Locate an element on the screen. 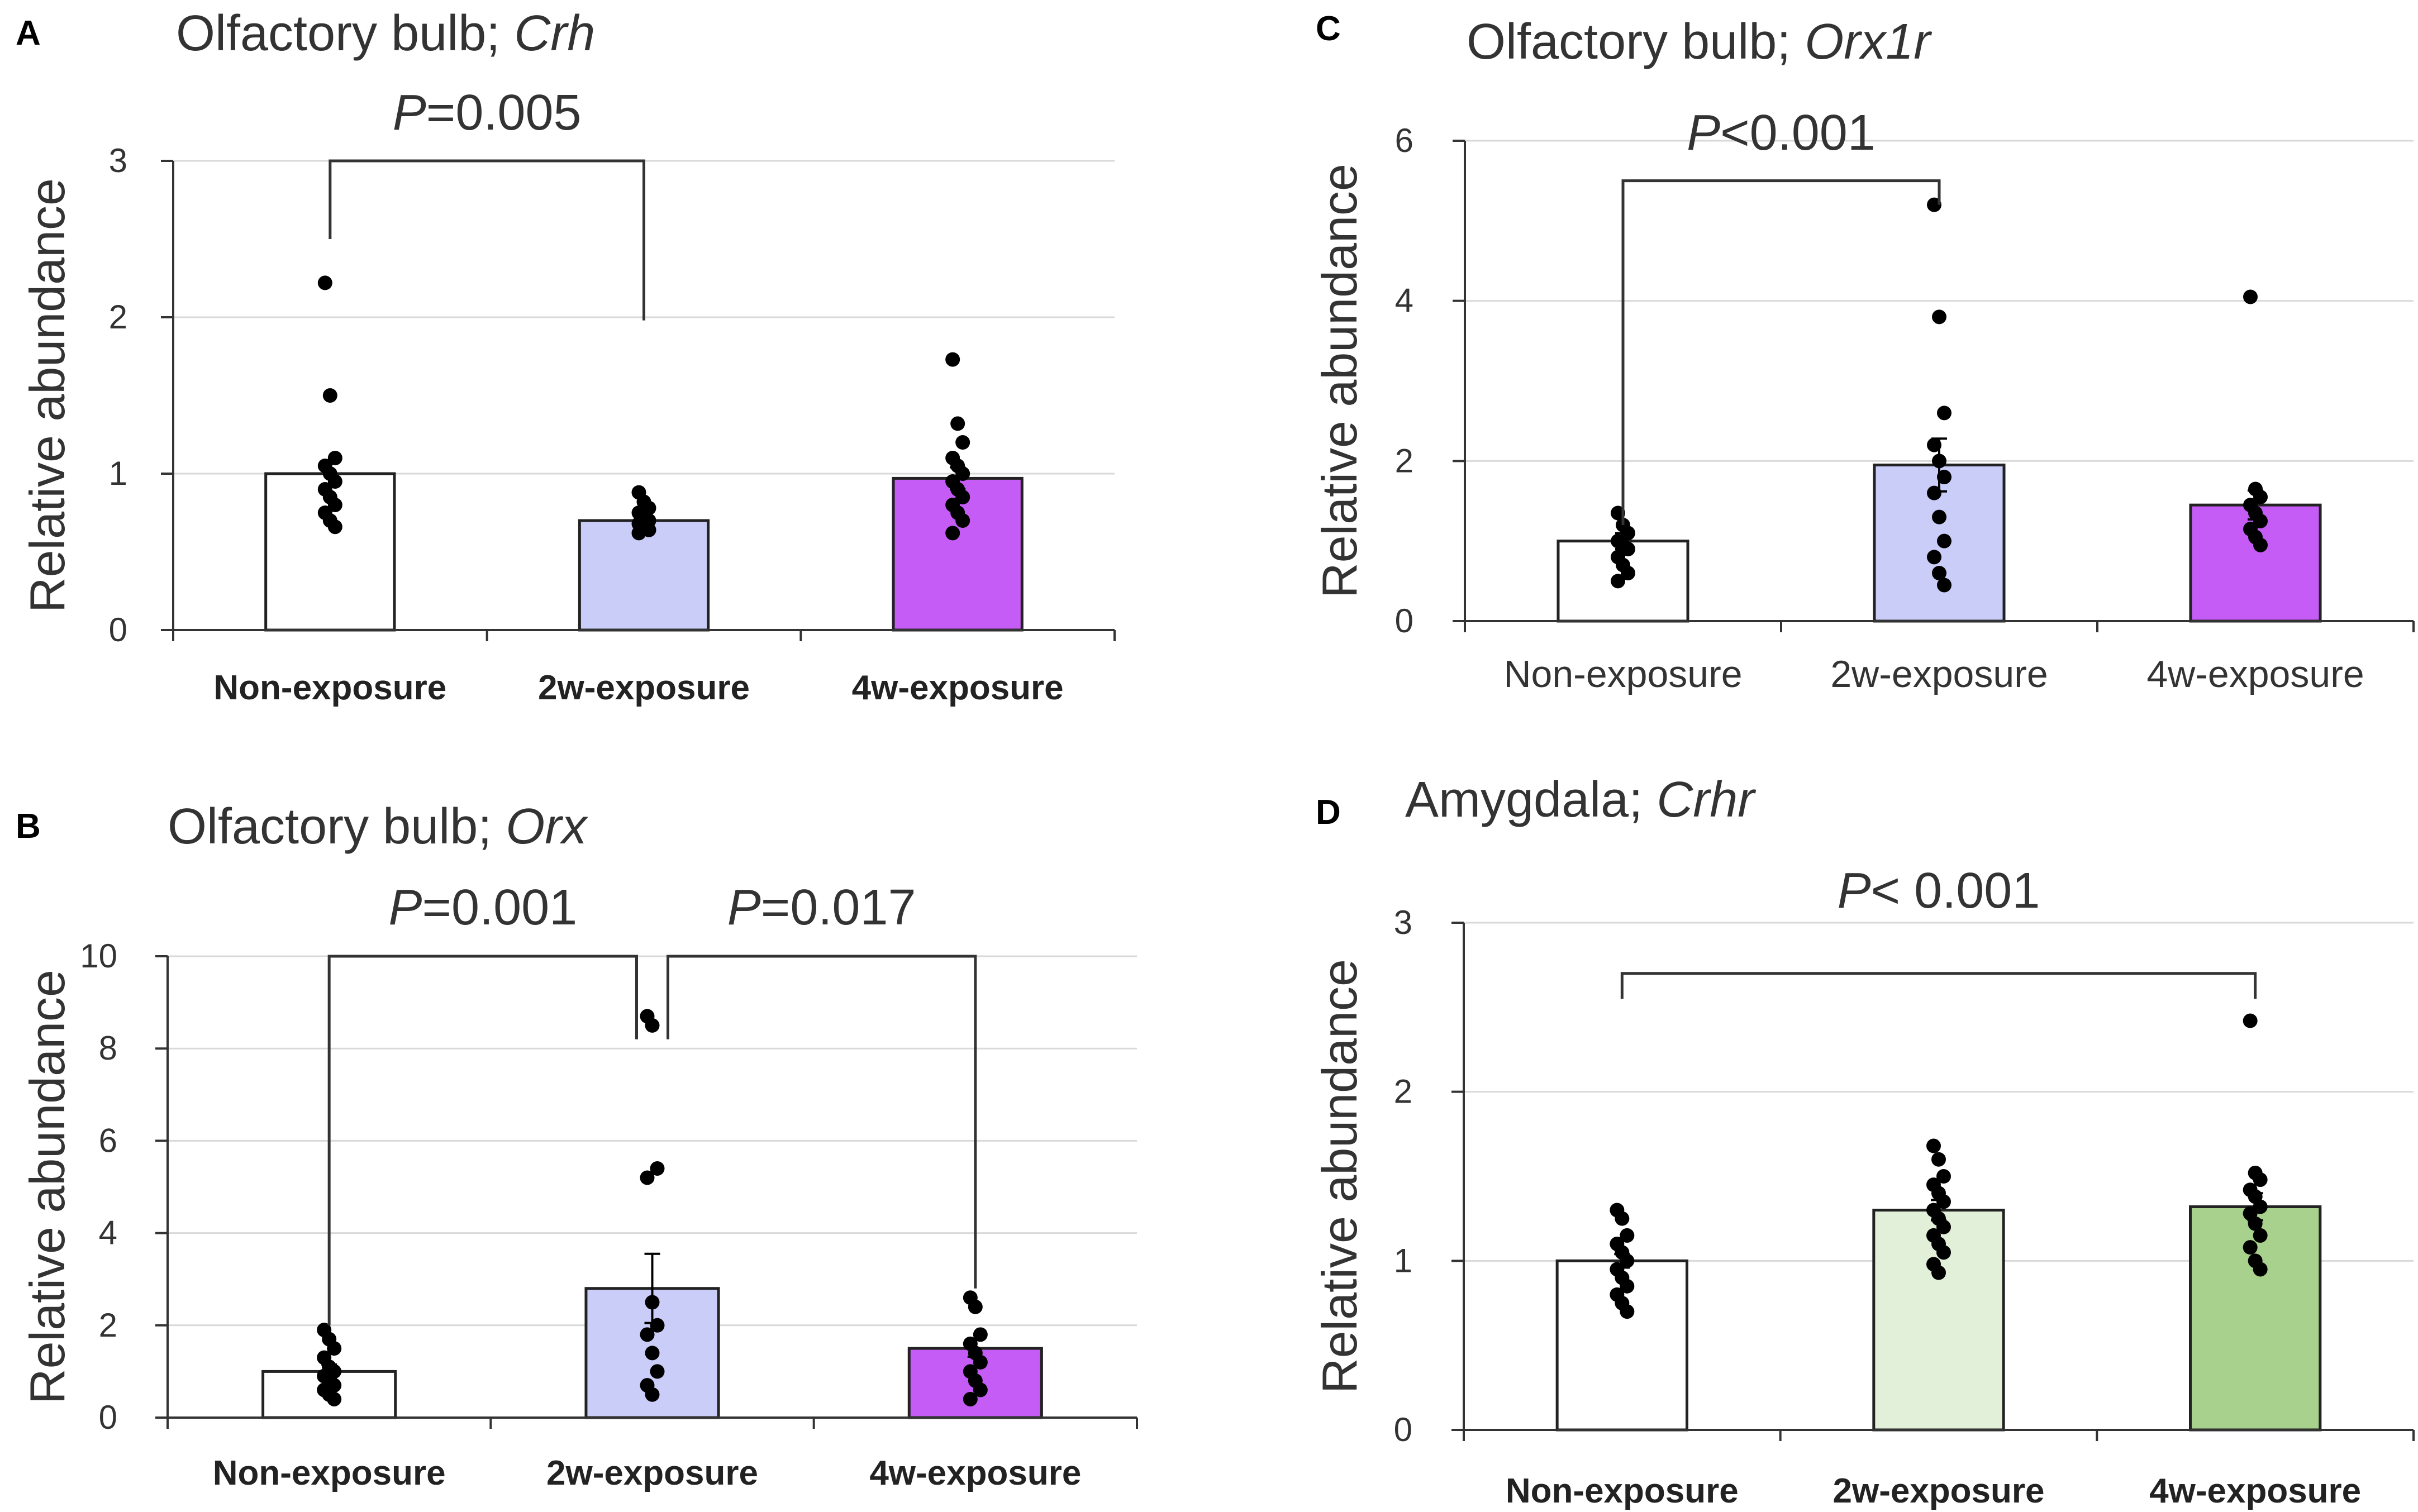 Image resolution: width=2418 pixels, height=1512 pixels. p-value-label: P=0.005 is located at coordinates (488, 113).